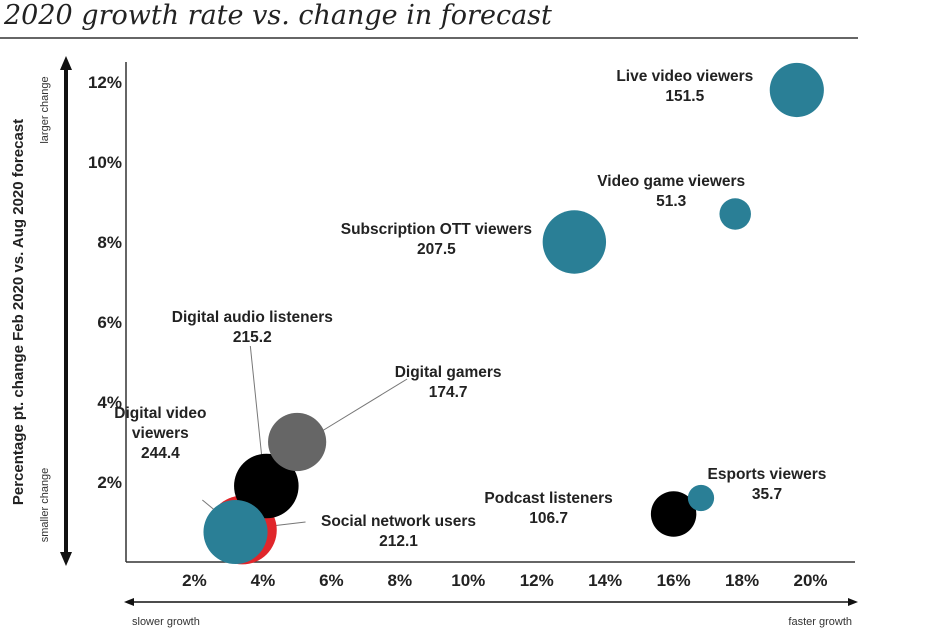 The image size is (938, 636). What do you see at coordinates (767, 474) in the screenshot?
I see `bubble-label-name: Esports viewers` at bounding box center [767, 474].